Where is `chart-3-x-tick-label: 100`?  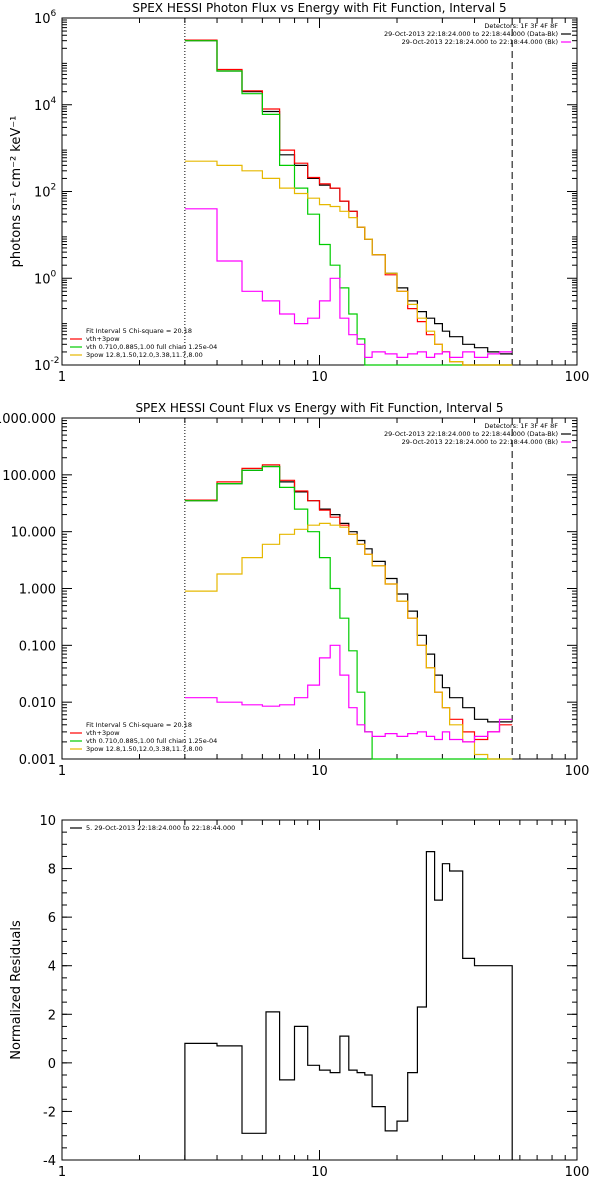
chart-3-x-tick-label: 100 is located at coordinates (577, 1172).